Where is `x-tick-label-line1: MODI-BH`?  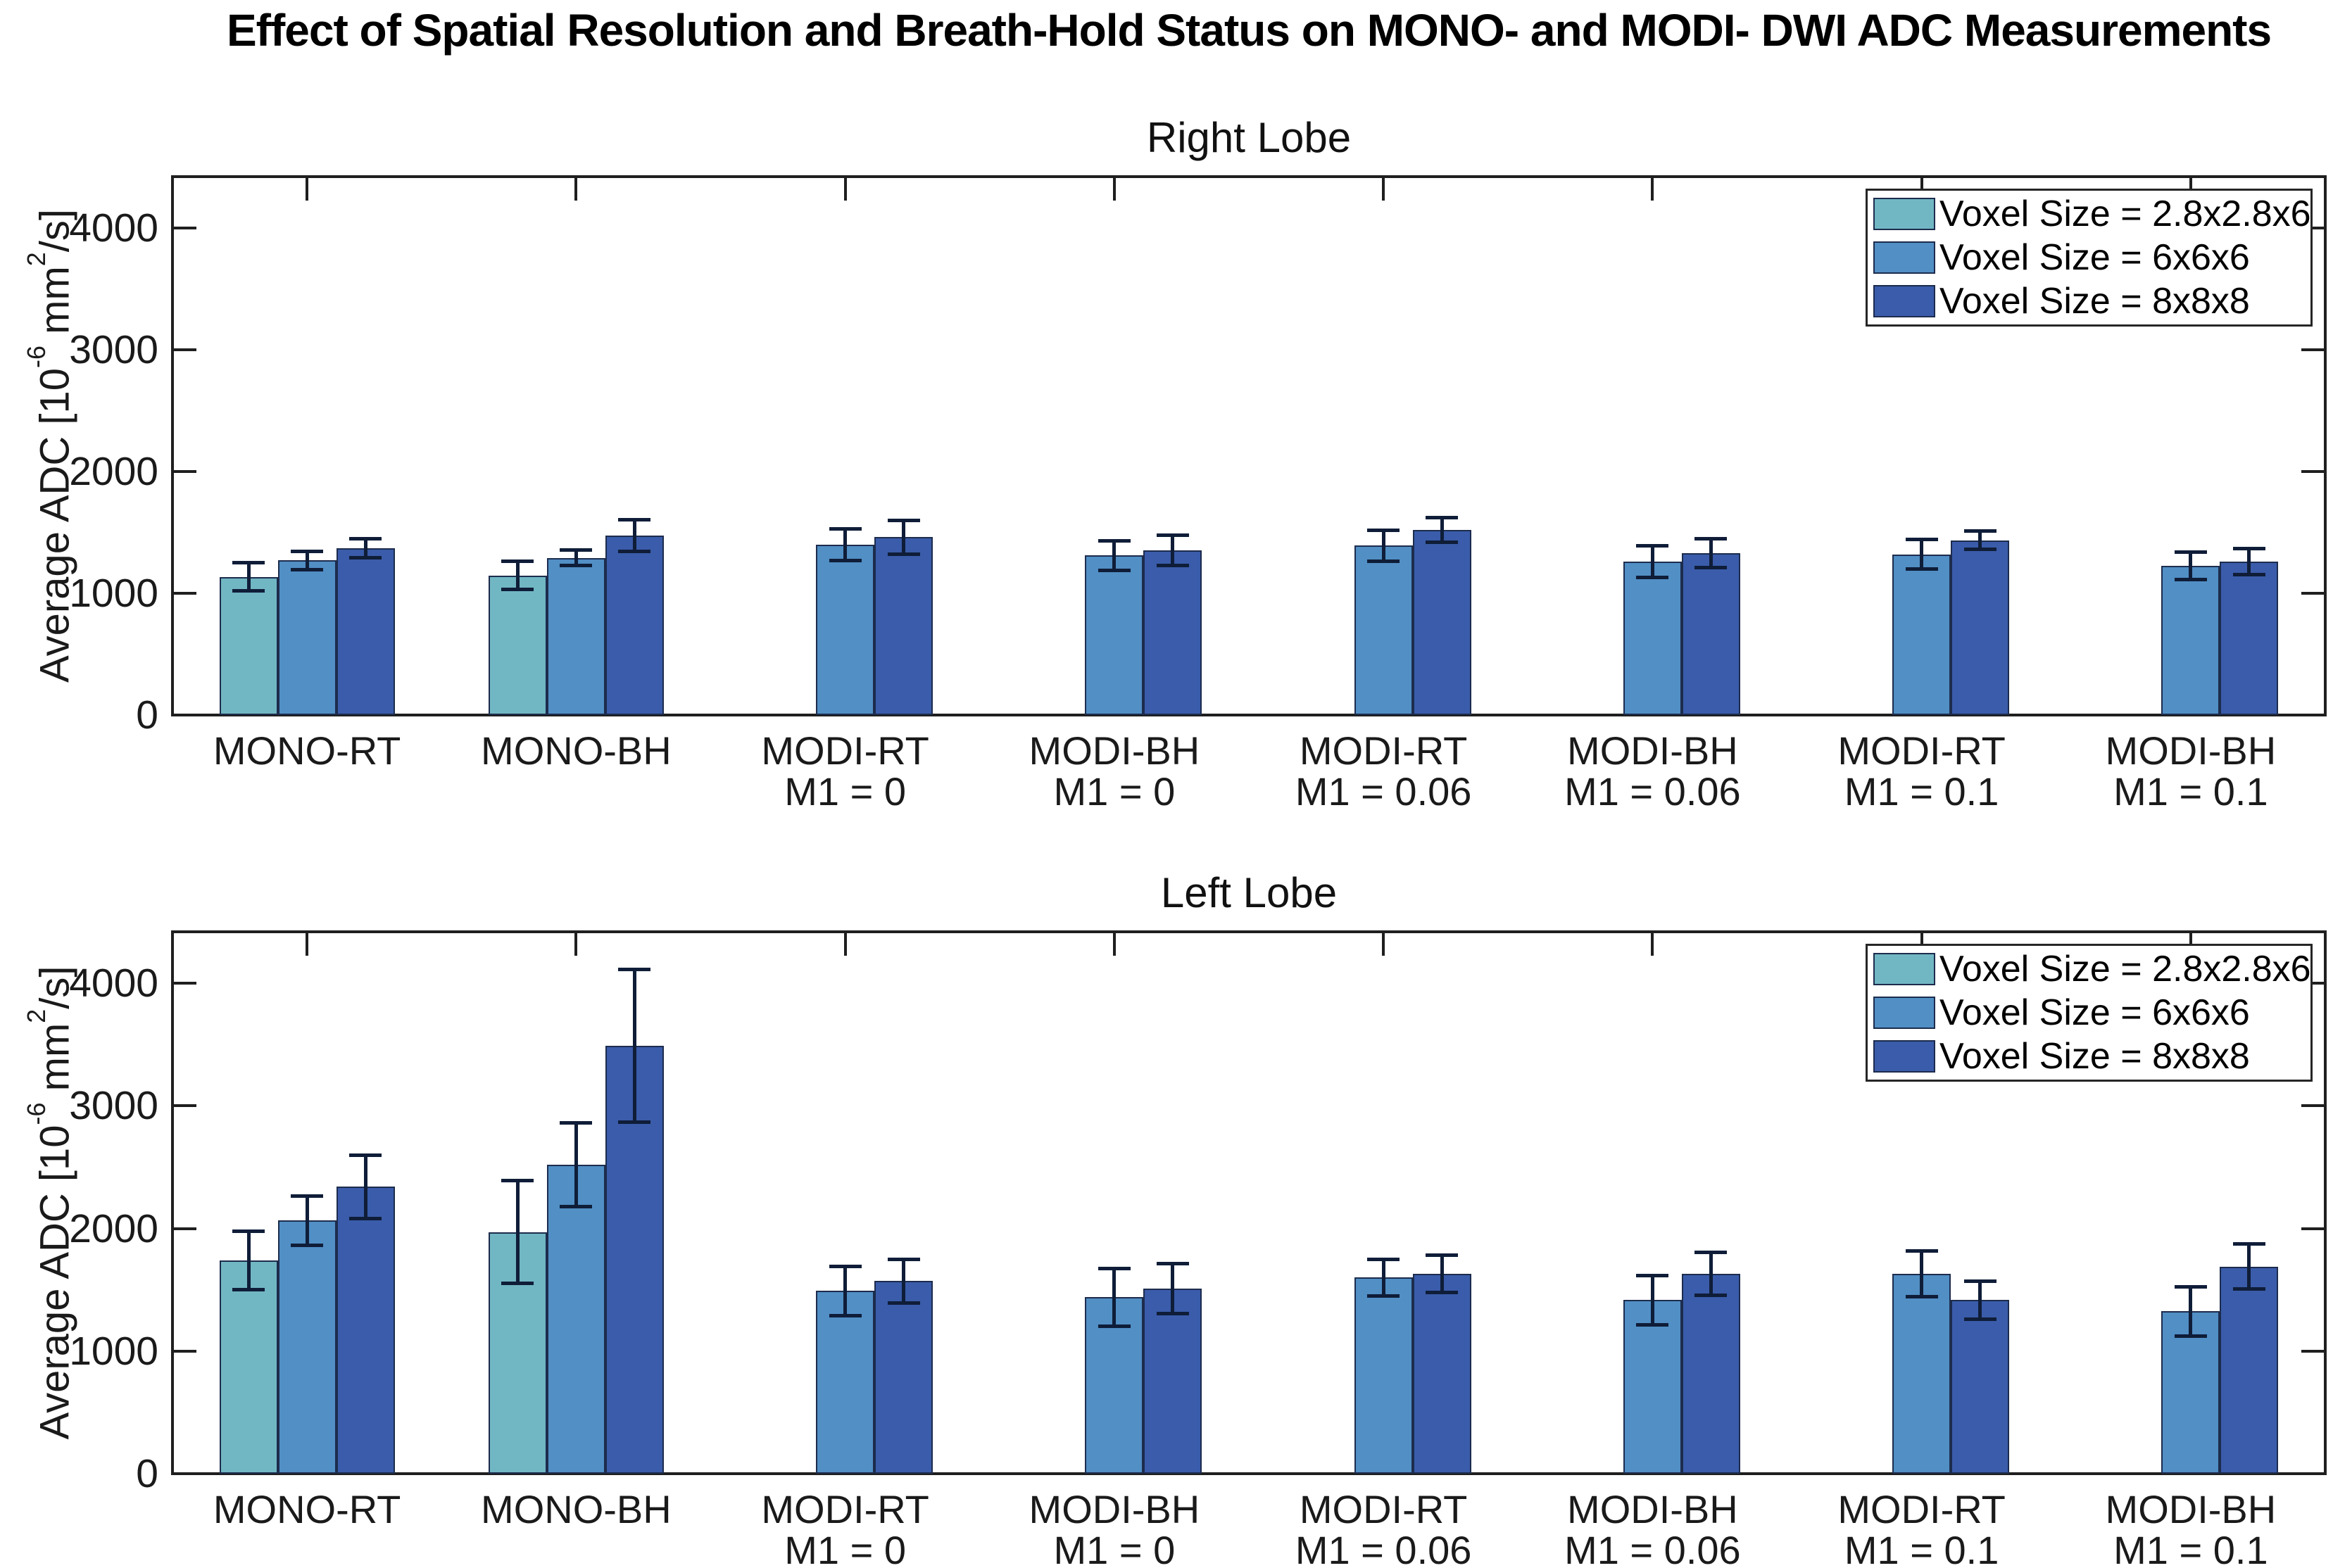
x-tick-label-line1: MODI-BH is located at coordinates (1114, 750).